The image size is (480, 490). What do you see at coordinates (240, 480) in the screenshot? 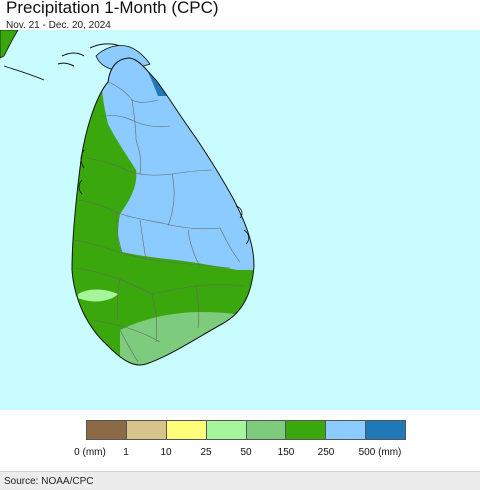
I see `source-footer: Source: NOAA/CPC` at bounding box center [240, 480].